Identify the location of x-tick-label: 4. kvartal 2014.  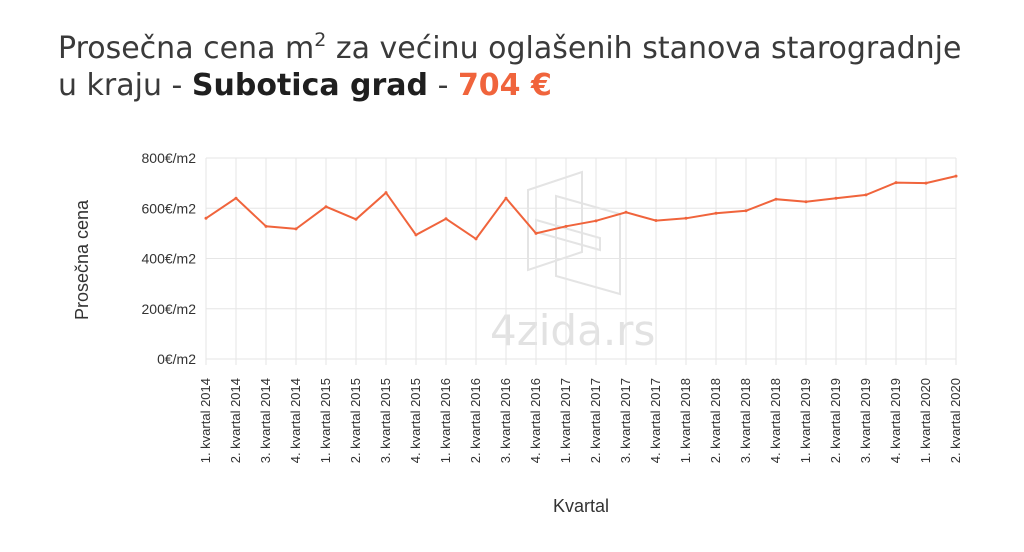
(295, 420).